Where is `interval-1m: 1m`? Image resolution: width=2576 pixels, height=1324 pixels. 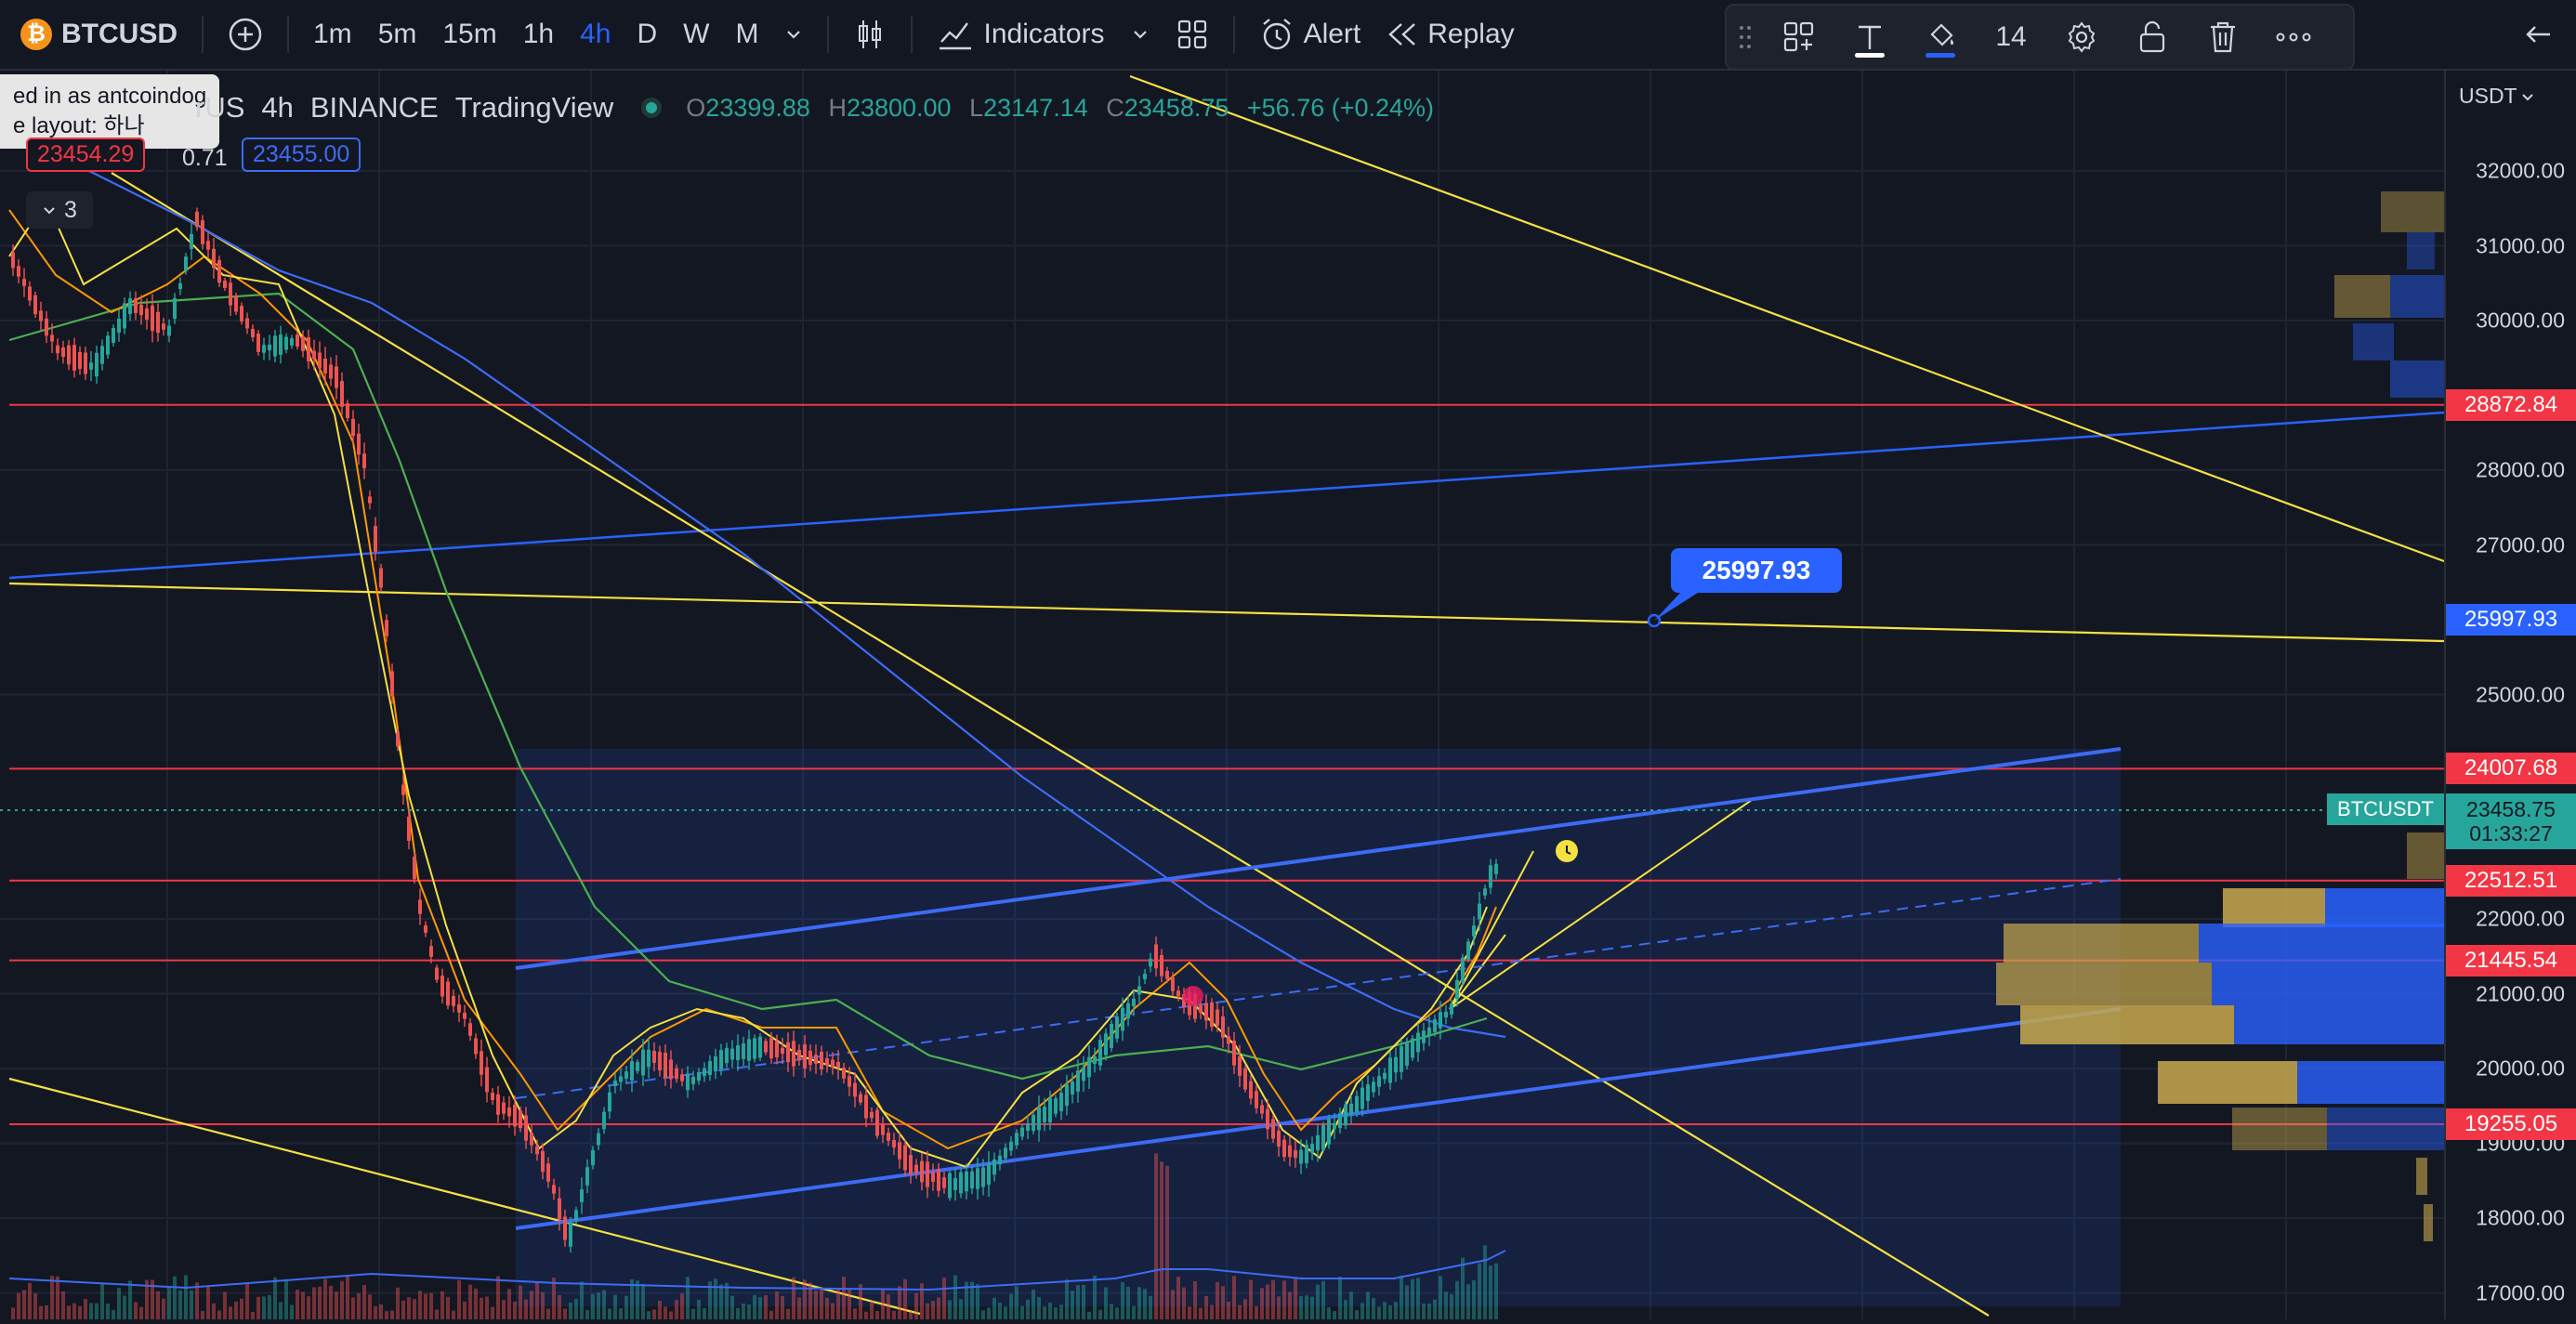
interval-1m: 1m is located at coordinates (332, 34).